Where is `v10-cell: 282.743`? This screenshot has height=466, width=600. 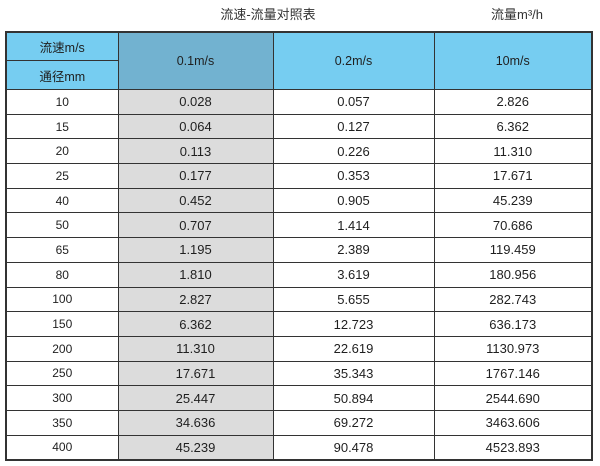
v10-cell: 282.743 is located at coordinates (513, 299).